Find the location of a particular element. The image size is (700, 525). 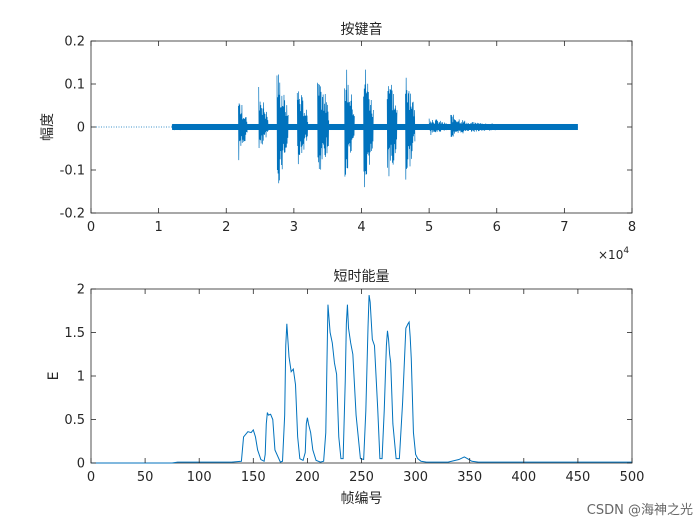

x-tick-label: 2 is located at coordinates (226, 227).